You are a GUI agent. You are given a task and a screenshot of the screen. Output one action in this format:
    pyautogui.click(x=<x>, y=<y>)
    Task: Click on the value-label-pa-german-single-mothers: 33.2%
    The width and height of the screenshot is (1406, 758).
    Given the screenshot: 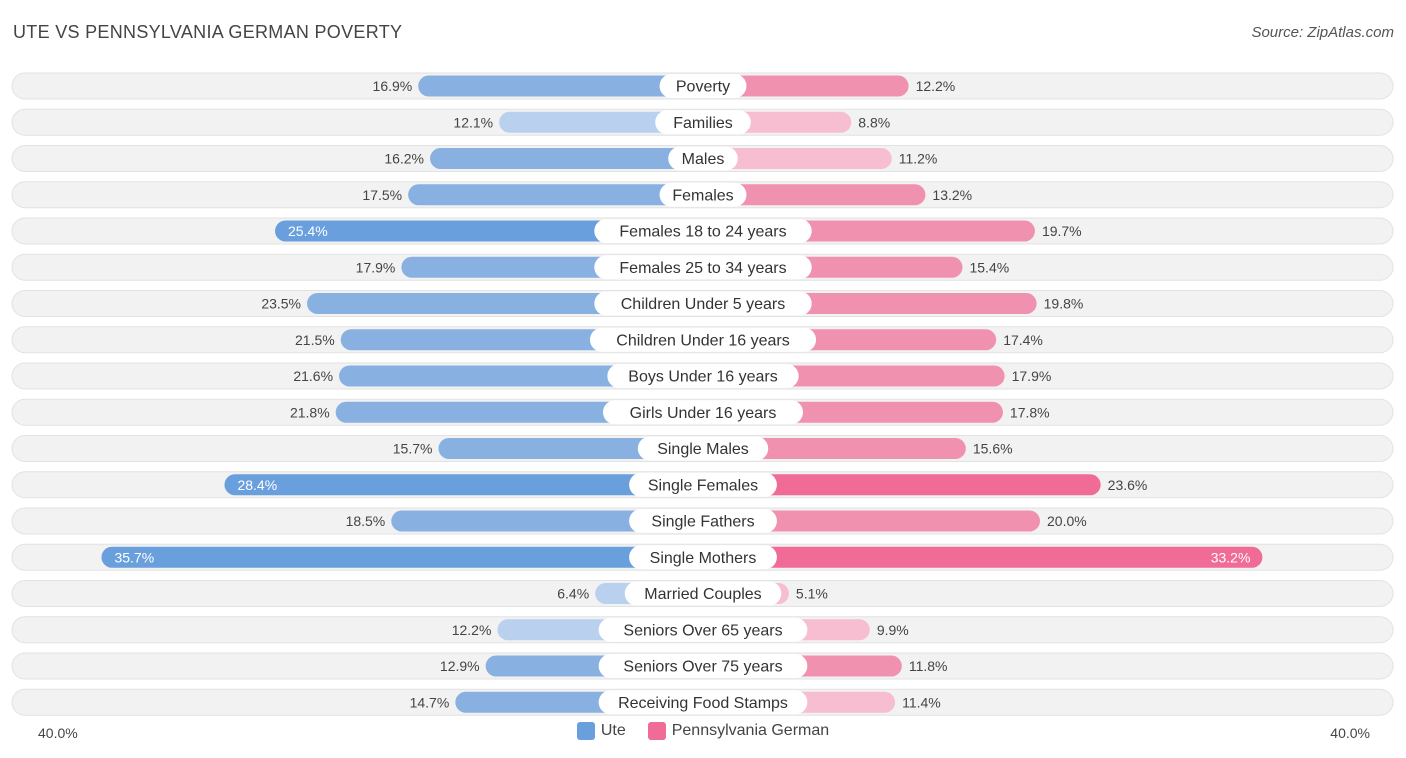 What is the action you would take?
    pyautogui.click(x=1231, y=557)
    